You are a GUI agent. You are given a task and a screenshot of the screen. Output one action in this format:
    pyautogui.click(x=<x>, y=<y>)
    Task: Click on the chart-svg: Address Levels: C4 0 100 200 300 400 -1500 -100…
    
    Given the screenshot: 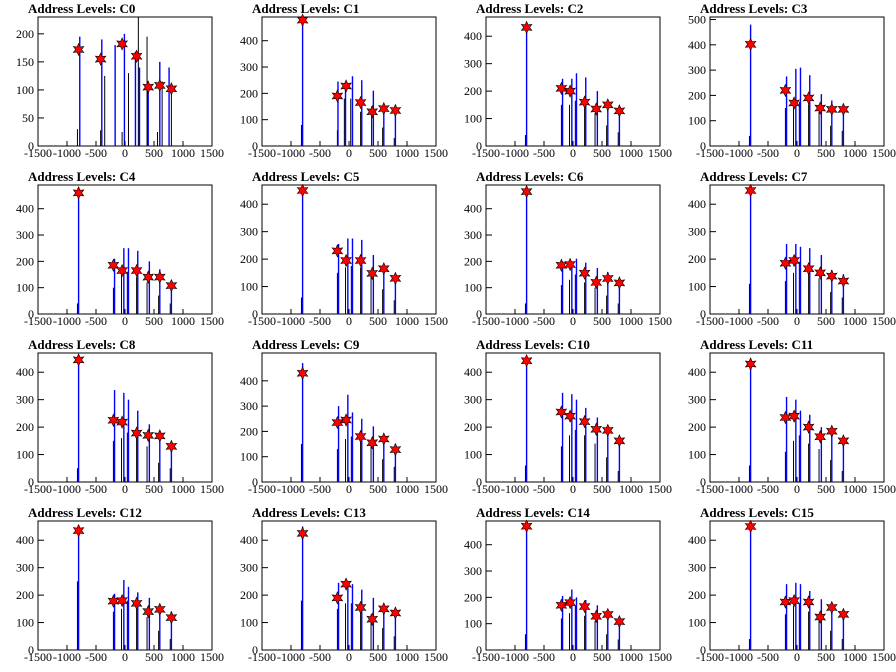 What is the action you would take?
    pyautogui.click(x=120, y=248)
    